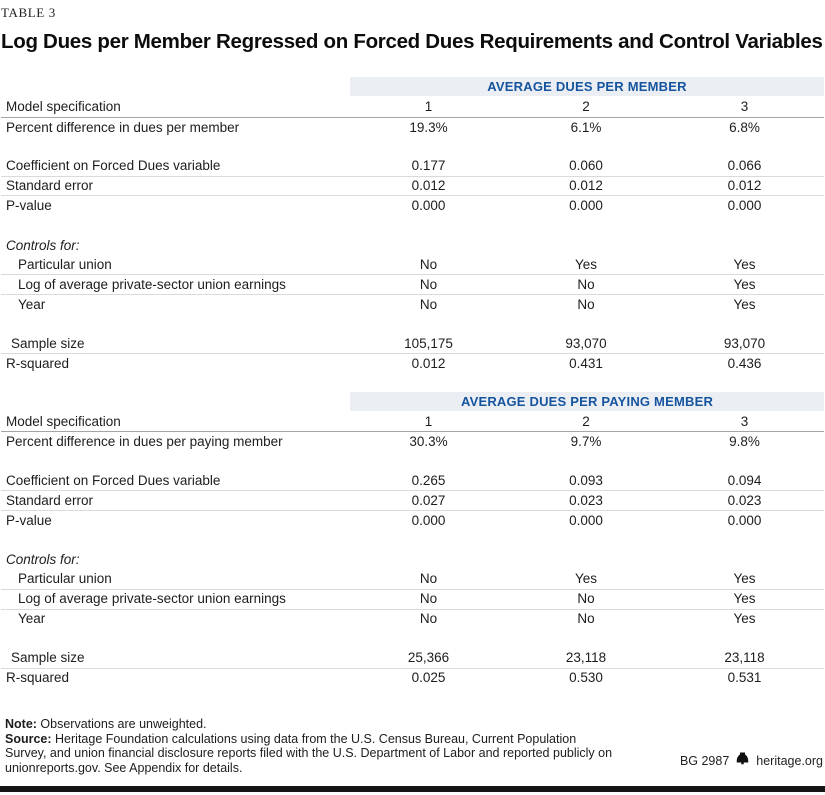 The width and height of the screenshot is (825, 795). I want to click on cell-value: 0.431, so click(586, 363).